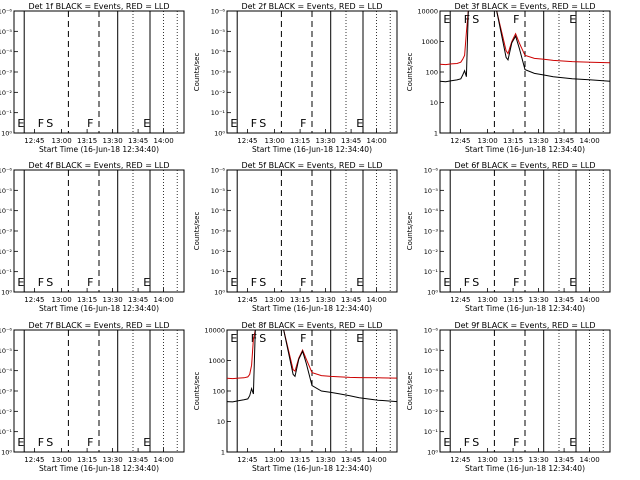 The image size is (640, 480). Describe the element at coordinates (311, 325) in the screenshot. I see `panel-title: Det 8f BLACK = Events, RED = LLD` at that location.